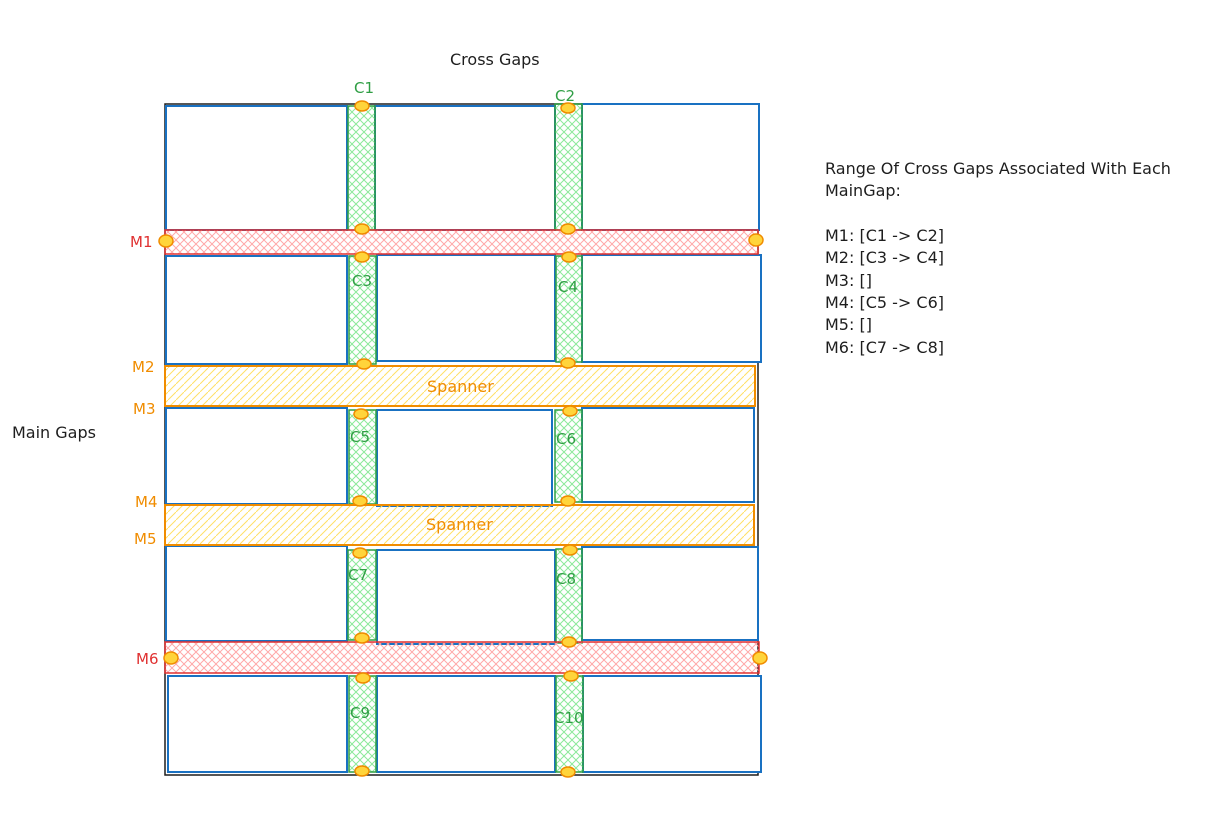 This screenshot has height=831, width=1231. What do you see at coordinates (569, 596) in the screenshot?
I see `cross-gap-c8` at bounding box center [569, 596].